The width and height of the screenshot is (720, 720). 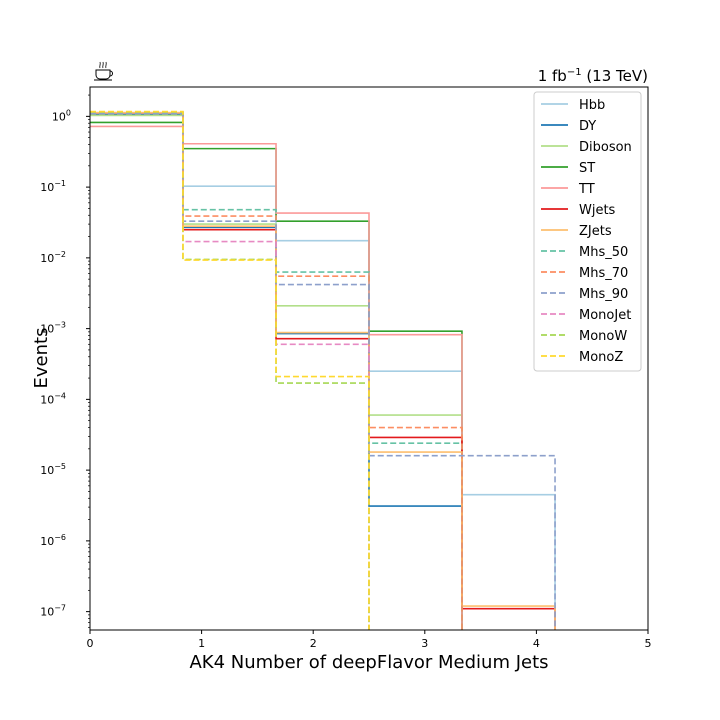 I want to click on y-axis-title: Events, so click(x=41, y=358).